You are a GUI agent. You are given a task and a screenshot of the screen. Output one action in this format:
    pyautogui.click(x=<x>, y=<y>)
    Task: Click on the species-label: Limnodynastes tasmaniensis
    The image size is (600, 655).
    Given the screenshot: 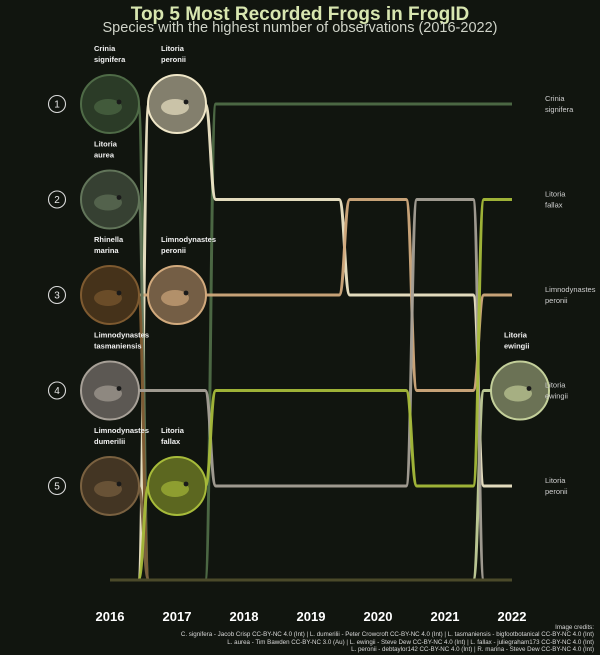 What is the action you would take?
    pyautogui.click(x=121, y=341)
    